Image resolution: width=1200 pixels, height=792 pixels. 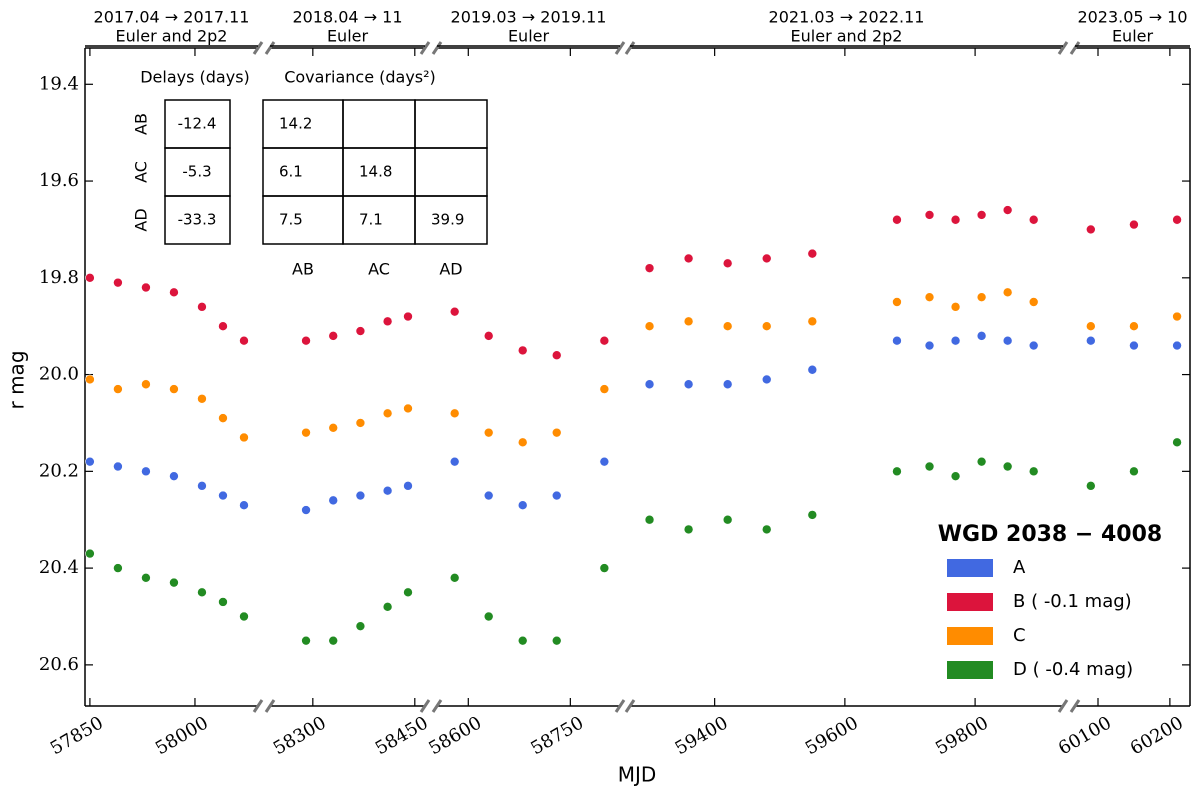 What do you see at coordinates (847, 17) in the screenshot?
I see `panel-period: 2021.03 → 2022.11` at bounding box center [847, 17].